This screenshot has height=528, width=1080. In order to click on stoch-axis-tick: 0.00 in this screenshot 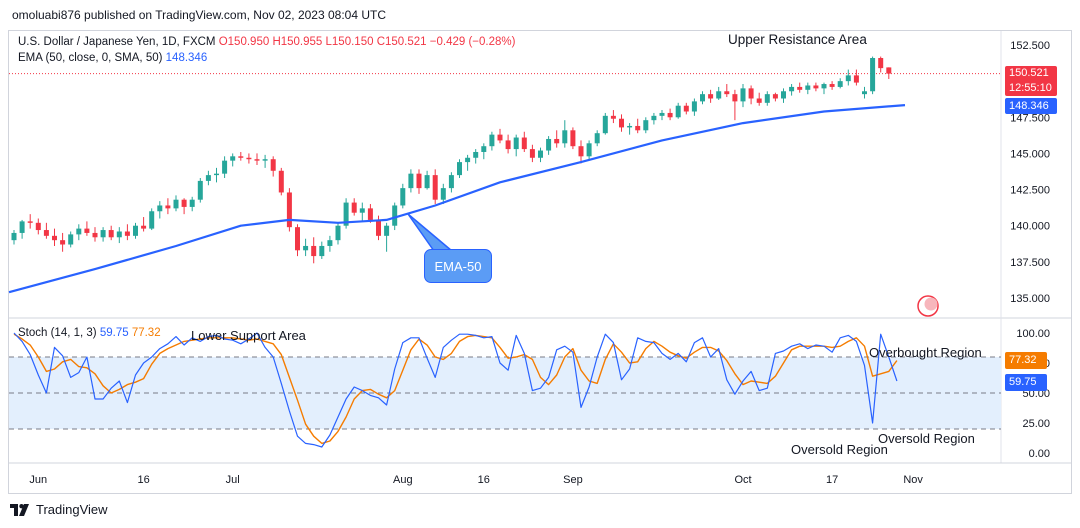, I will do `click(1039, 454)`.